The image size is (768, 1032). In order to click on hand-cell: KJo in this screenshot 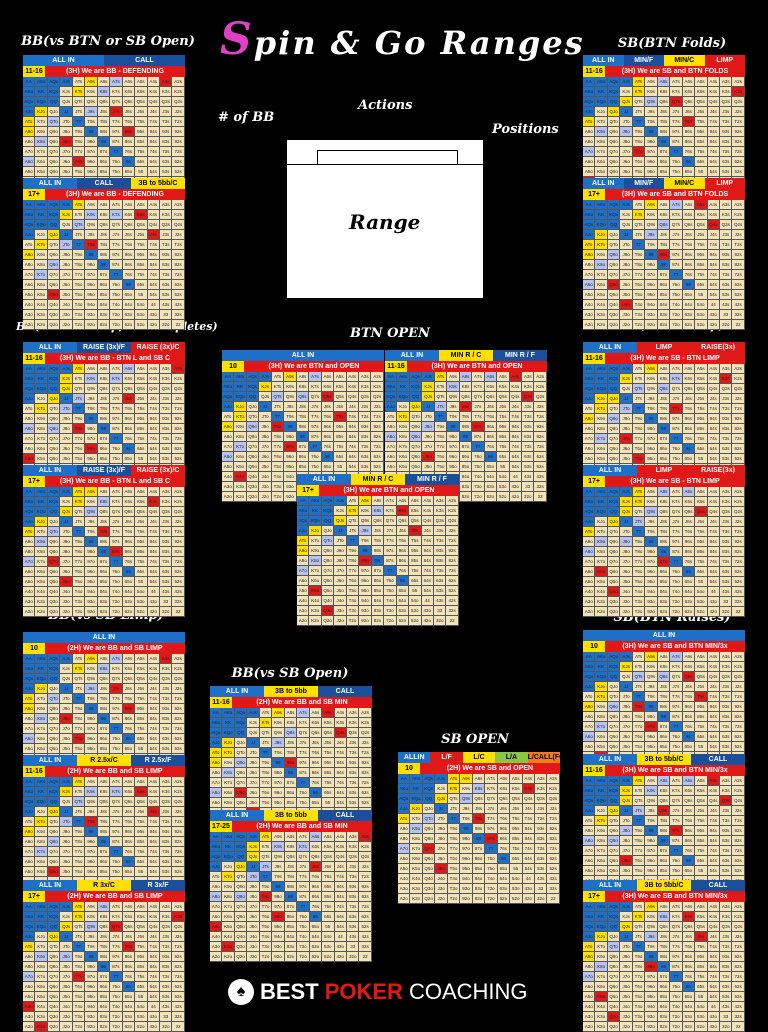, I will do `click(41, 112)`.